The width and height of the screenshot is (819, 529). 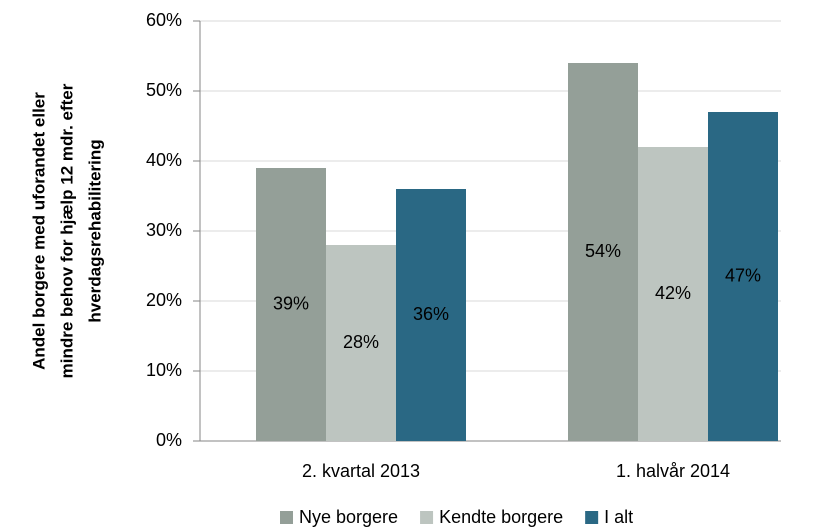 I want to click on y-tick-label: 10%, so click(x=164, y=370).